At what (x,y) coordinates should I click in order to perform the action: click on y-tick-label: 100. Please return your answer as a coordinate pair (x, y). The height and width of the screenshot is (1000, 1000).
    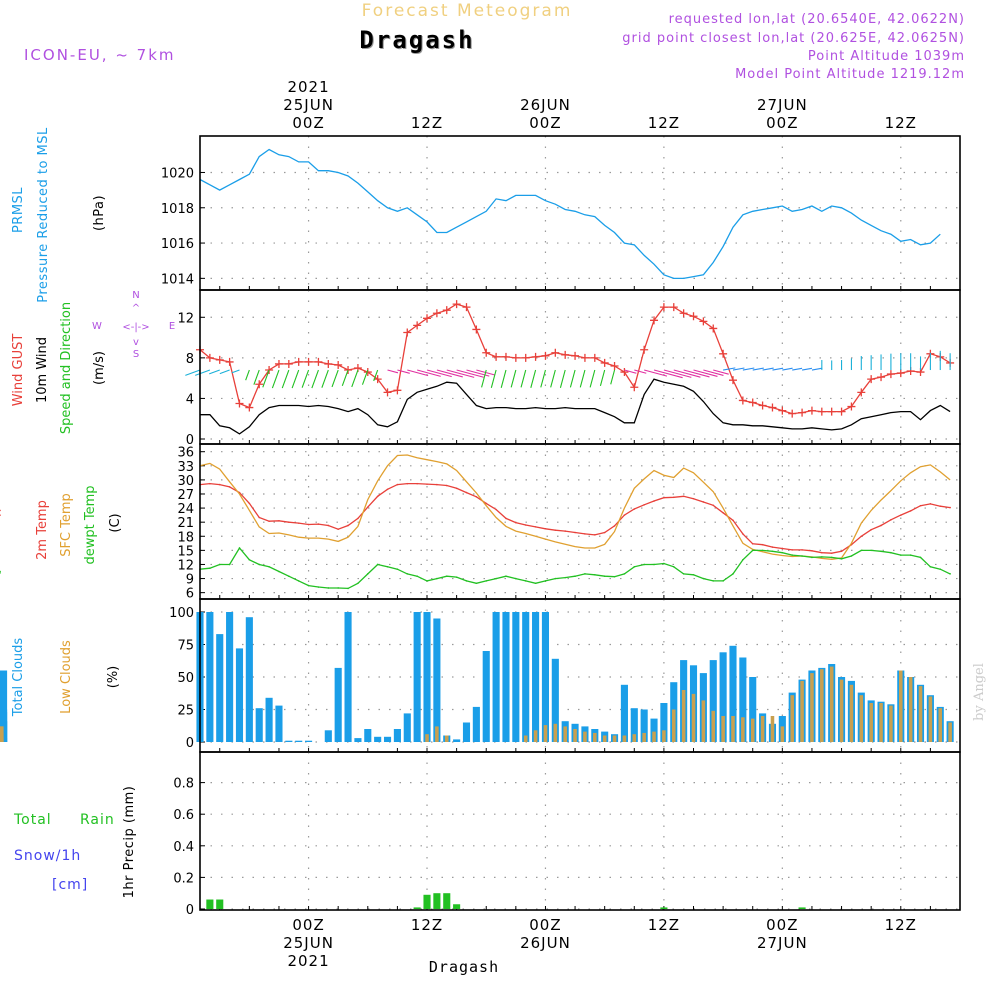
    Looking at the image, I should click on (181, 613).